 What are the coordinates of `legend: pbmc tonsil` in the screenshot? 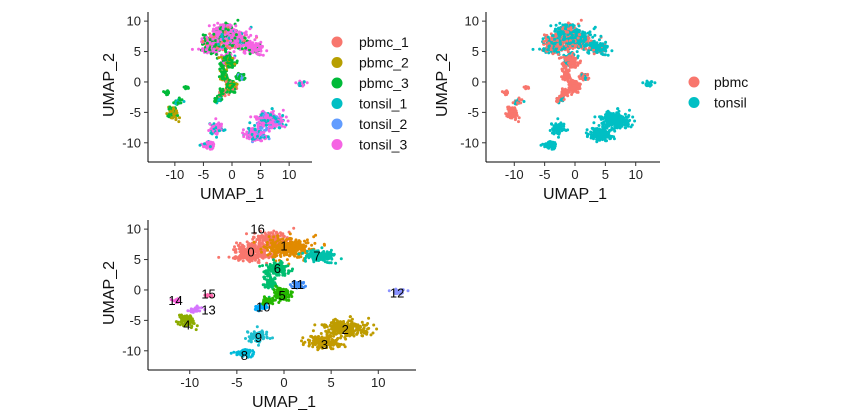 It's located at (718, 92).